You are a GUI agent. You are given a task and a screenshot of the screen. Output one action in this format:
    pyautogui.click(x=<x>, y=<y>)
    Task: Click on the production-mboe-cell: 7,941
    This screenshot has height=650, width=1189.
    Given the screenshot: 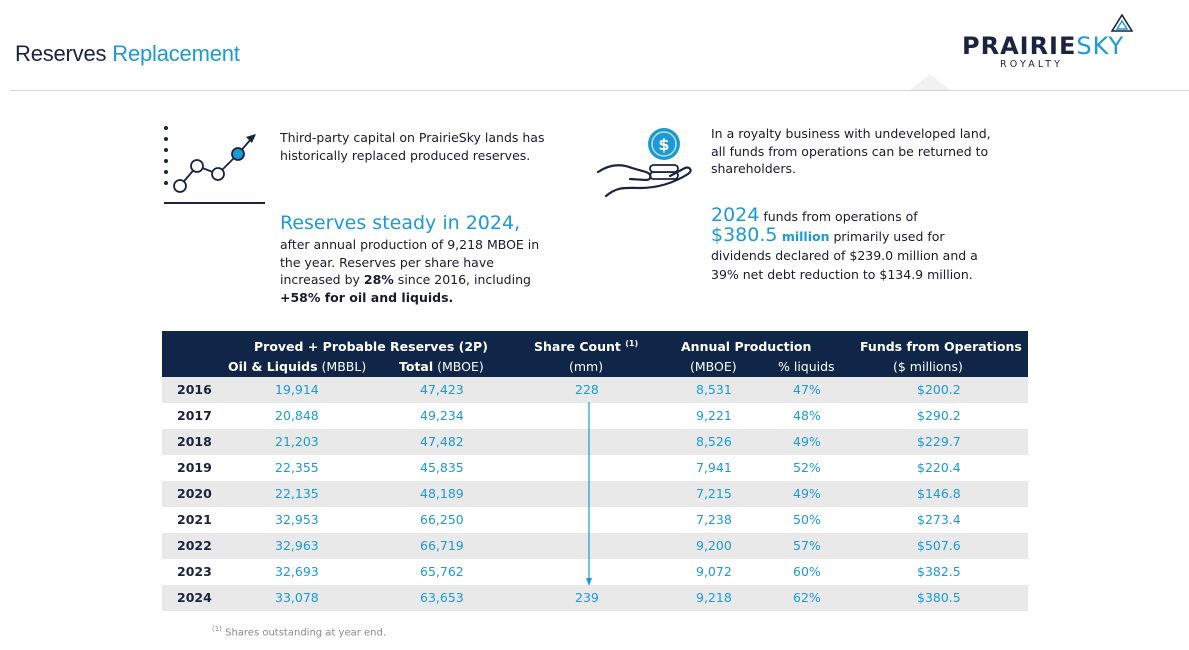 What is the action you would take?
    pyautogui.click(x=714, y=467)
    